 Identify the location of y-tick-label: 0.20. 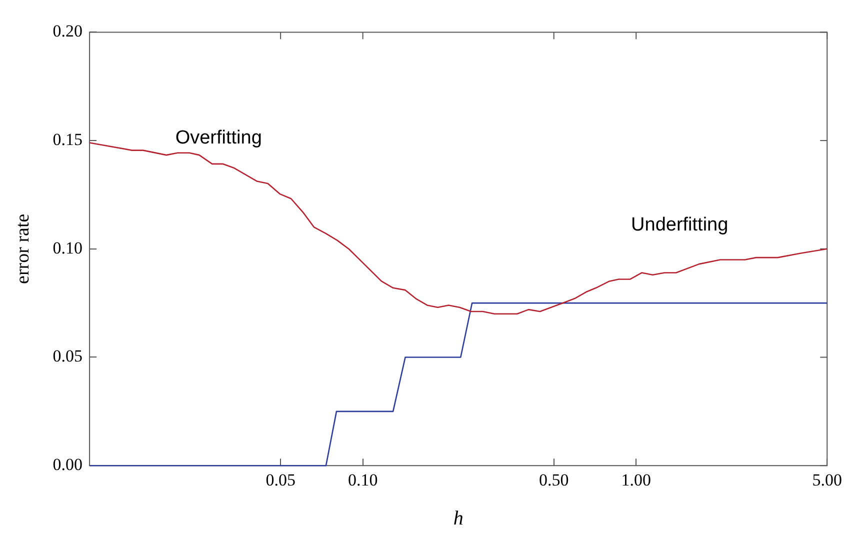
(67, 31).